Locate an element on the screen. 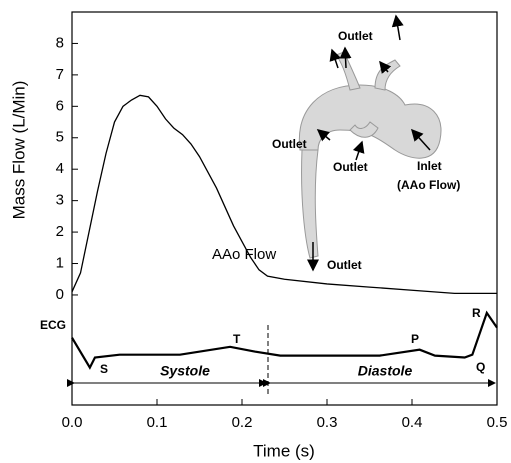  y-tick-label: 3 is located at coordinates (60, 200).